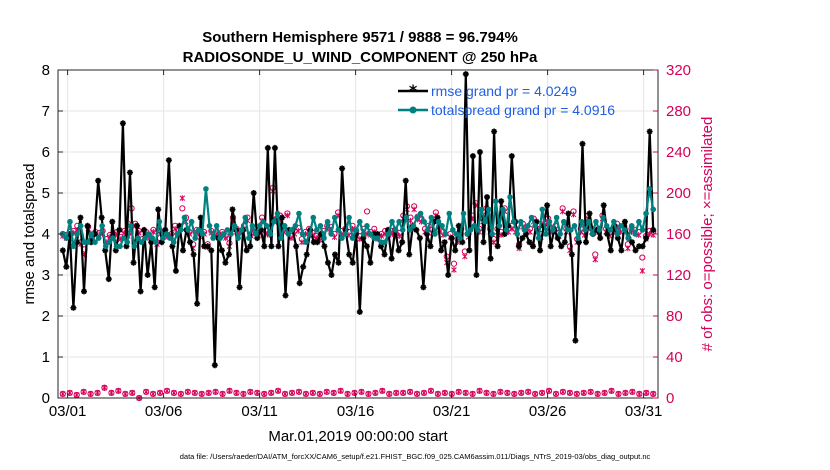 The width and height of the screenshot is (830, 470). What do you see at coordinates (46, 398) in the screenshot?
I see `y-tick-label-left: 0` at bounding box center [46, 398].